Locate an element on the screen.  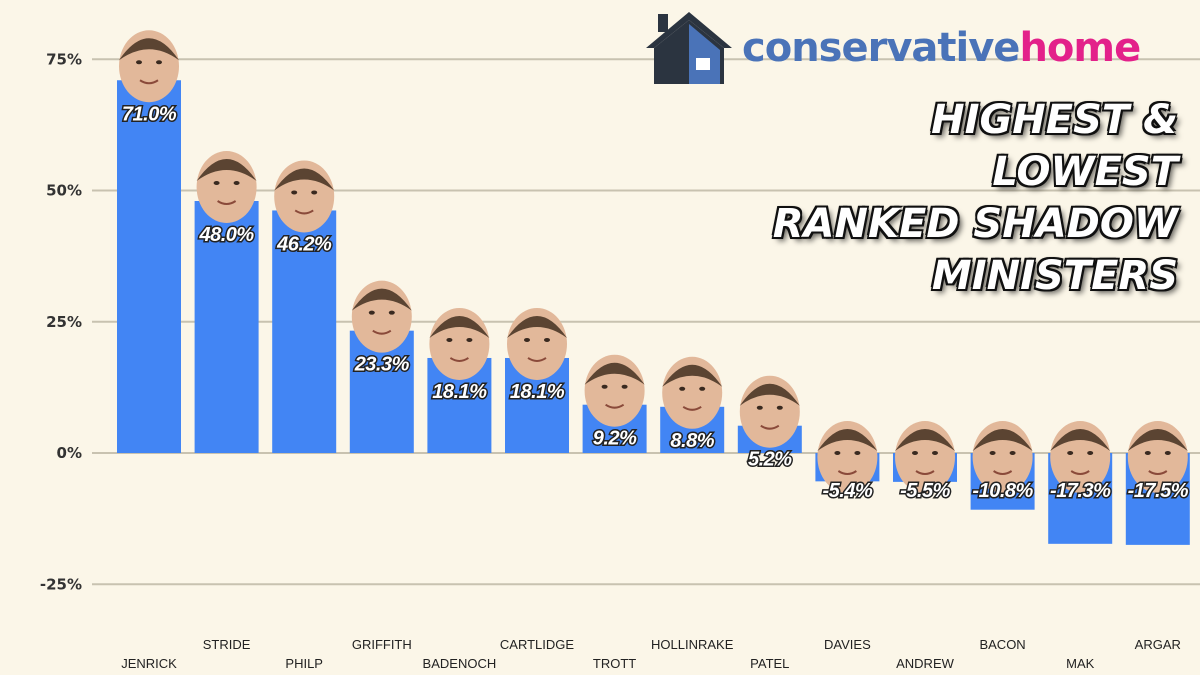
x-category-label: ARGAR is located at coordinates (1158, 644).